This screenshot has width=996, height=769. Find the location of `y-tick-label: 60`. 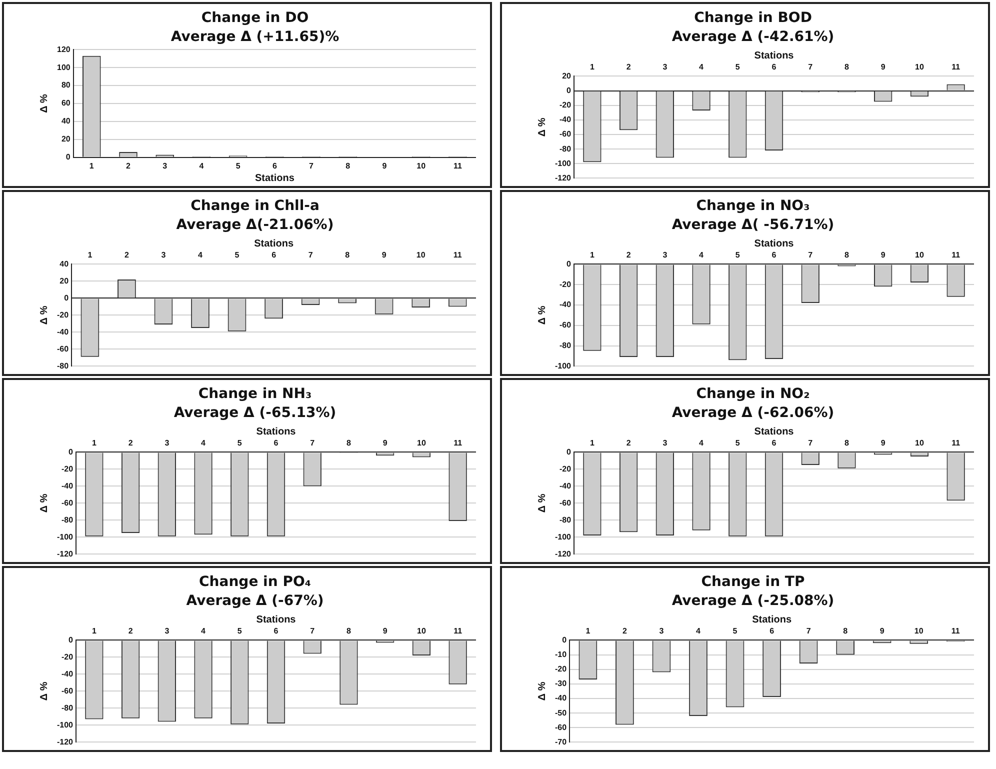

y-tick-label: 60 is located at coordinates (66, 103).